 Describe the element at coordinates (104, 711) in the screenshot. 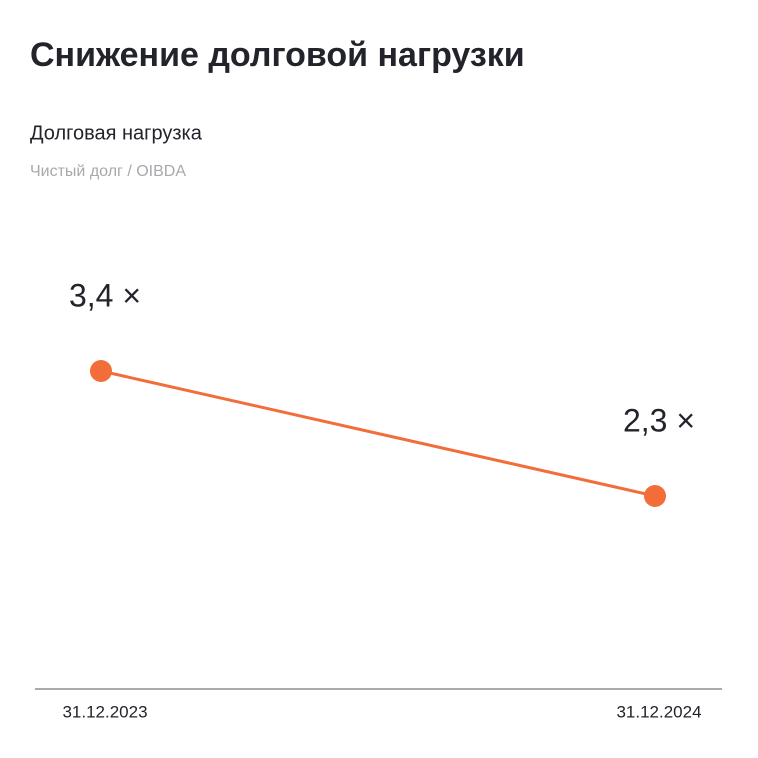

I see `x-tick-label: 31.12.2023` at that location.